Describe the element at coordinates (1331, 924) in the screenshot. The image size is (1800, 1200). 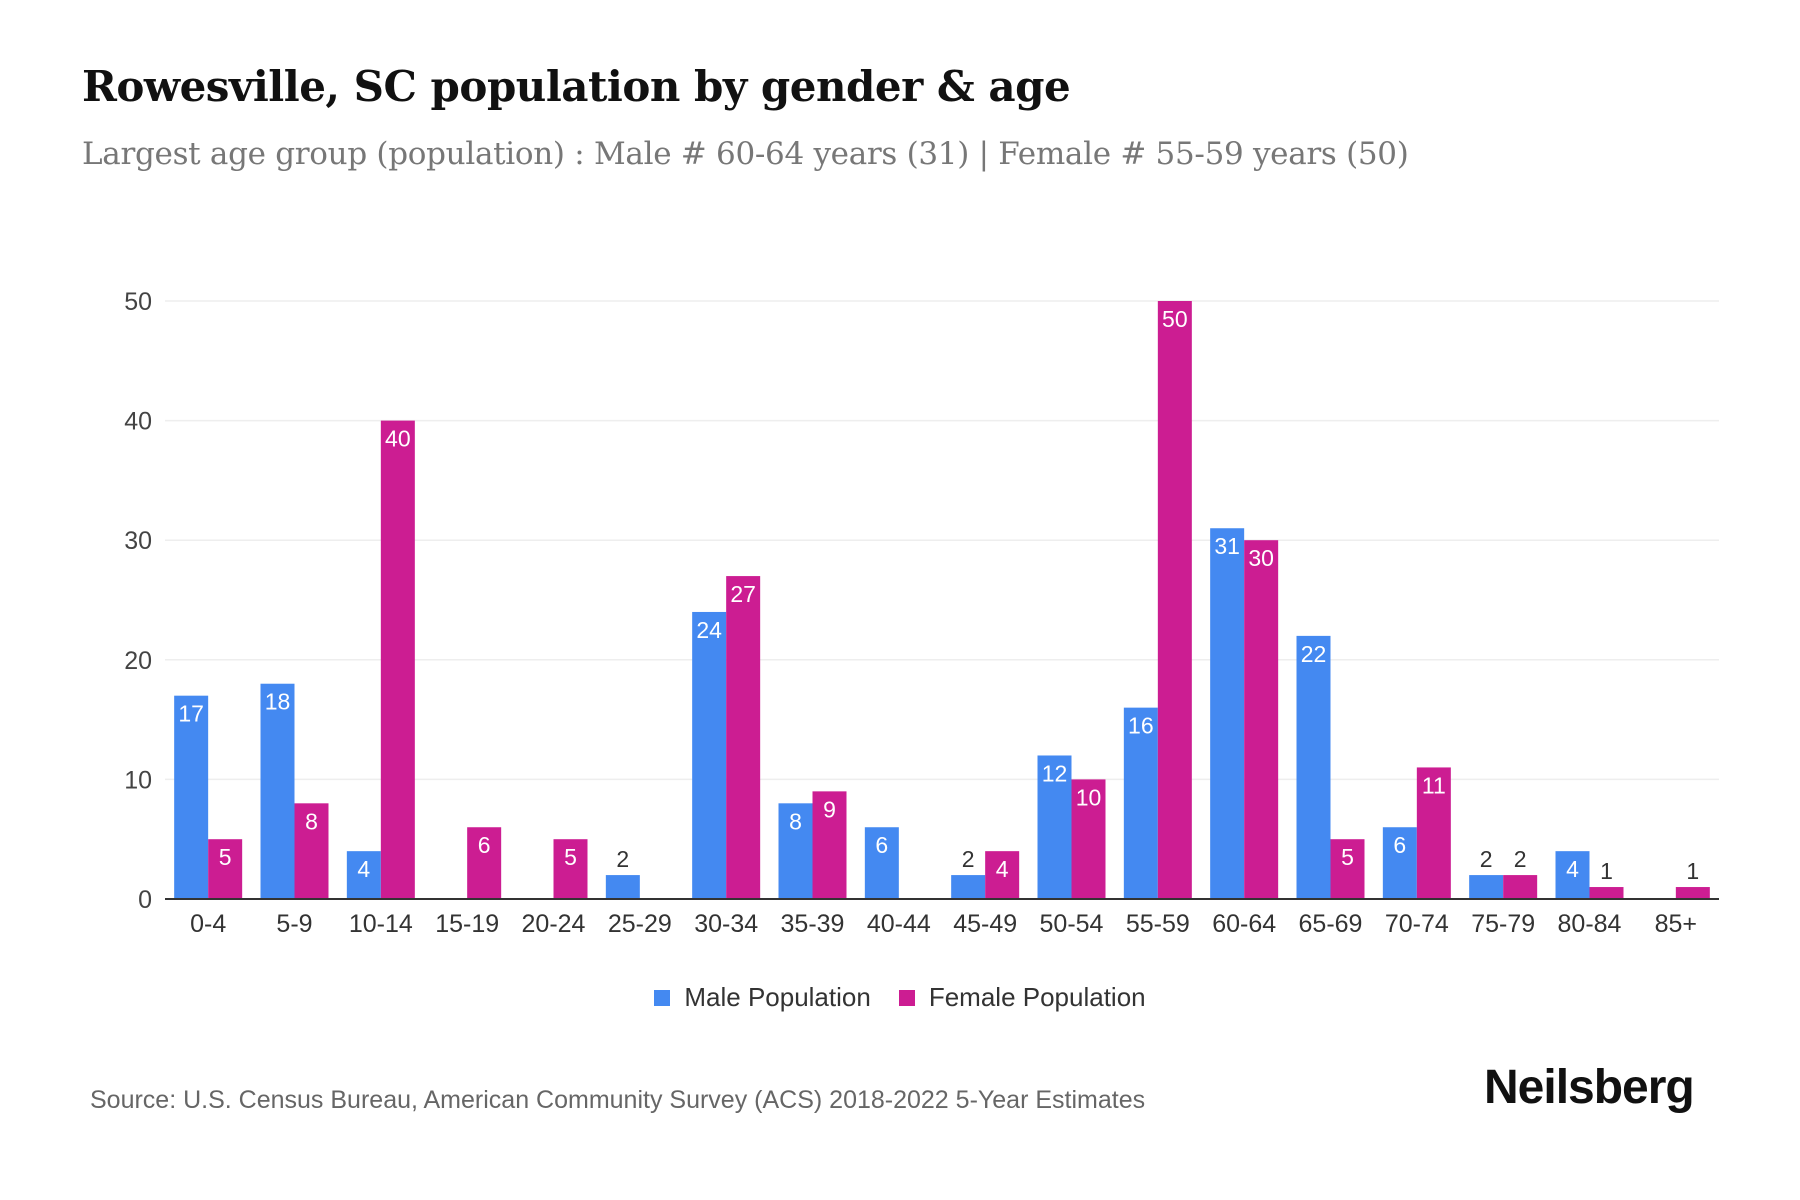
I see `x-tick-label: 65-69` at that location.